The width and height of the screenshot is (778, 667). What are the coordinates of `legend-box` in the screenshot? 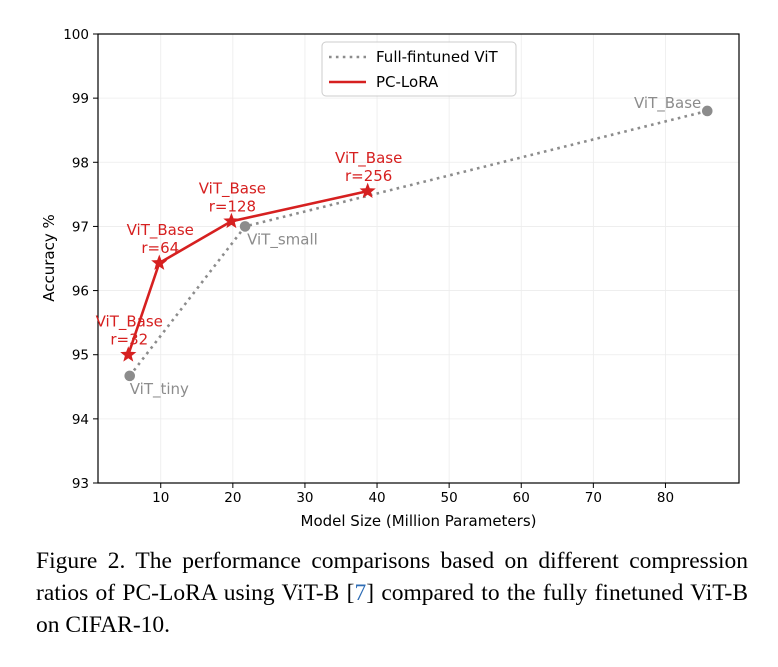 It's located at (419, 69).